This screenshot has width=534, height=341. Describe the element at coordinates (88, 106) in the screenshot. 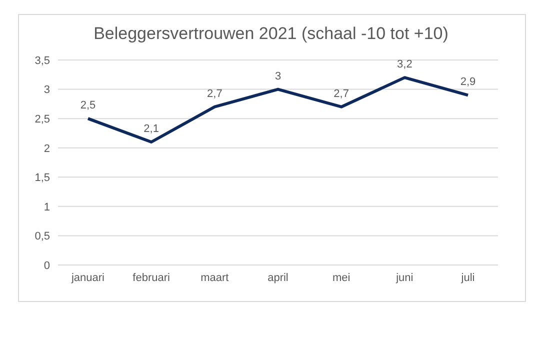

I see `data-label: 2,5` at that location.